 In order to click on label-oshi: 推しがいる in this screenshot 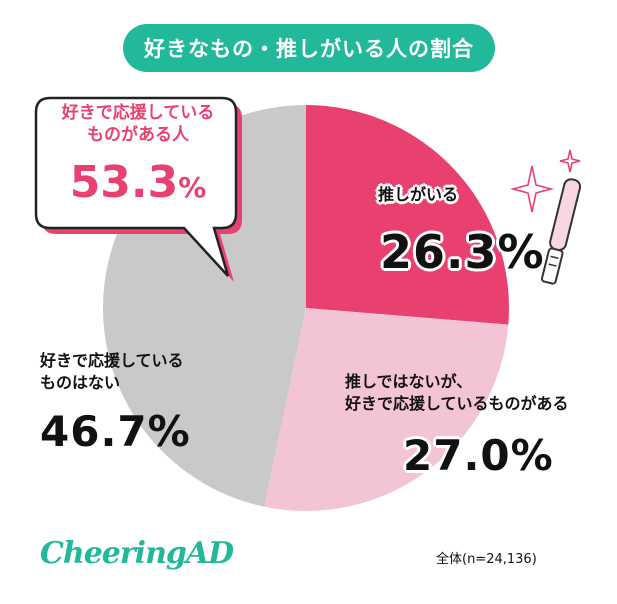, I will do `click(418, 195)`.